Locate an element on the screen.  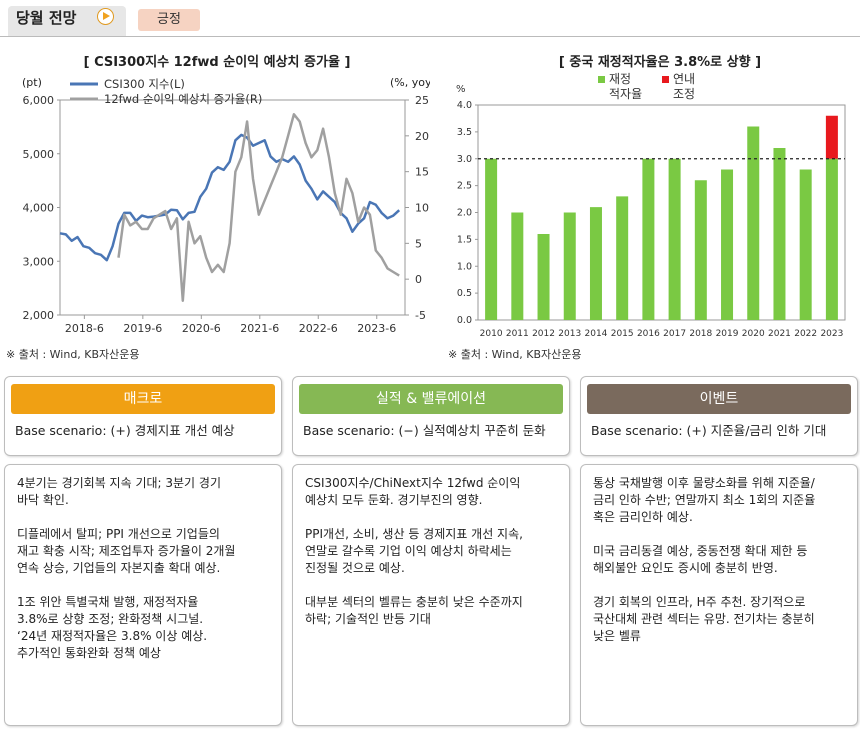
bar-deficit-2016 is located at coordinates (648, 239).